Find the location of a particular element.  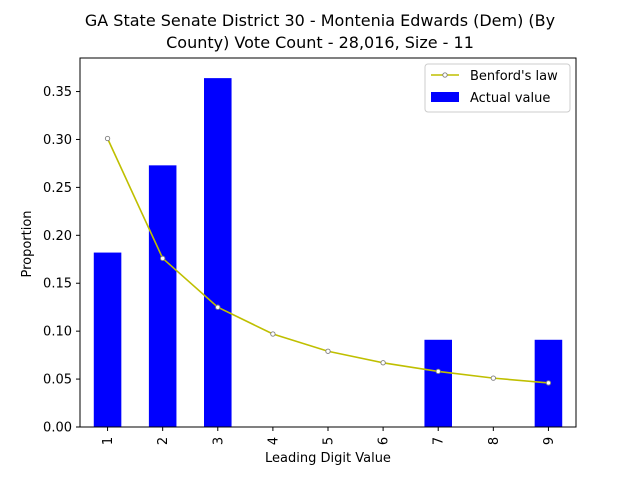

y-tick-label: 0.35 is located at coordinates (57, 92).